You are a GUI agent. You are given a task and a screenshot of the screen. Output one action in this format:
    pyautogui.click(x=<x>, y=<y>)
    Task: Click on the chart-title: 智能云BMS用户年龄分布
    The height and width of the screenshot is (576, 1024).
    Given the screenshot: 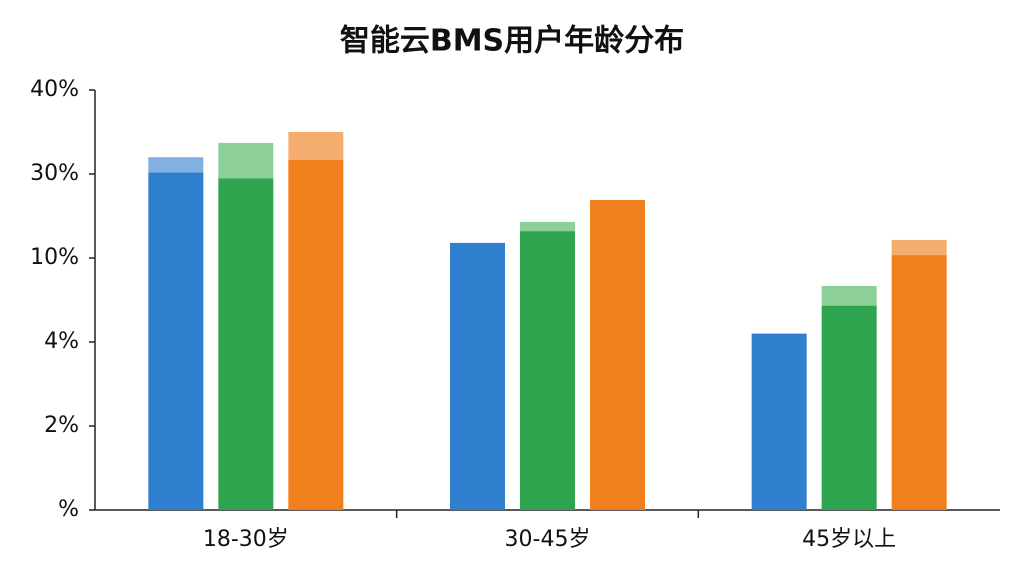 What is the action you would take?
    pyautogui.click(x=512, y=41)
    